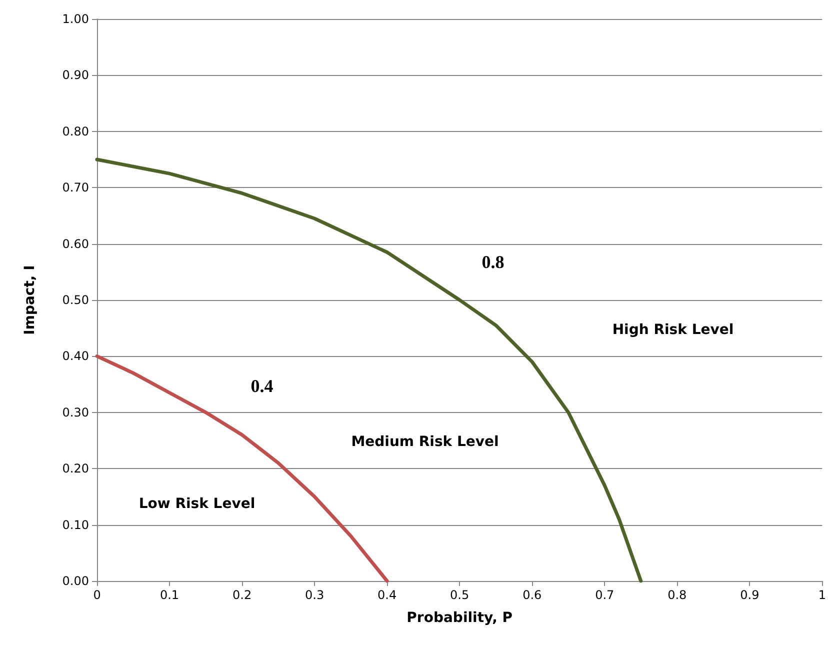 This screenshot has height=653, width=829. Describe the element at coordinates (460, 595) in the screenshot. I see `x-tick-label: 0.5` at that location.